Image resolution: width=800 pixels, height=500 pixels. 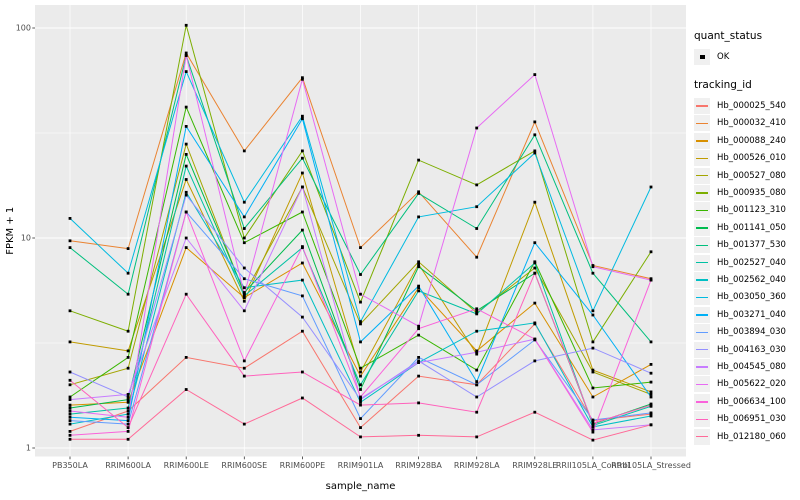 What do you see at coordinates (746, 175) in the screenshot?
I see `legend-item: Hb_000527_080` at bounding box center [746, 175].